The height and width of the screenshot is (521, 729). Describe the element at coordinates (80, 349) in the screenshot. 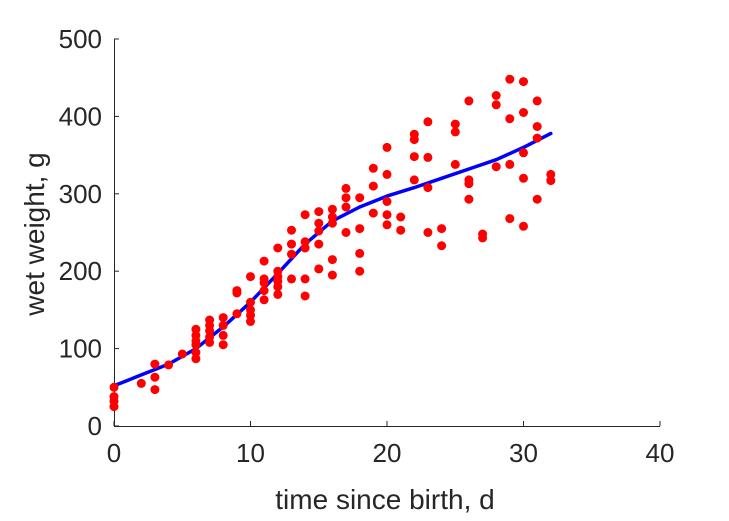

I see `y-tick-label: 100` at that location.